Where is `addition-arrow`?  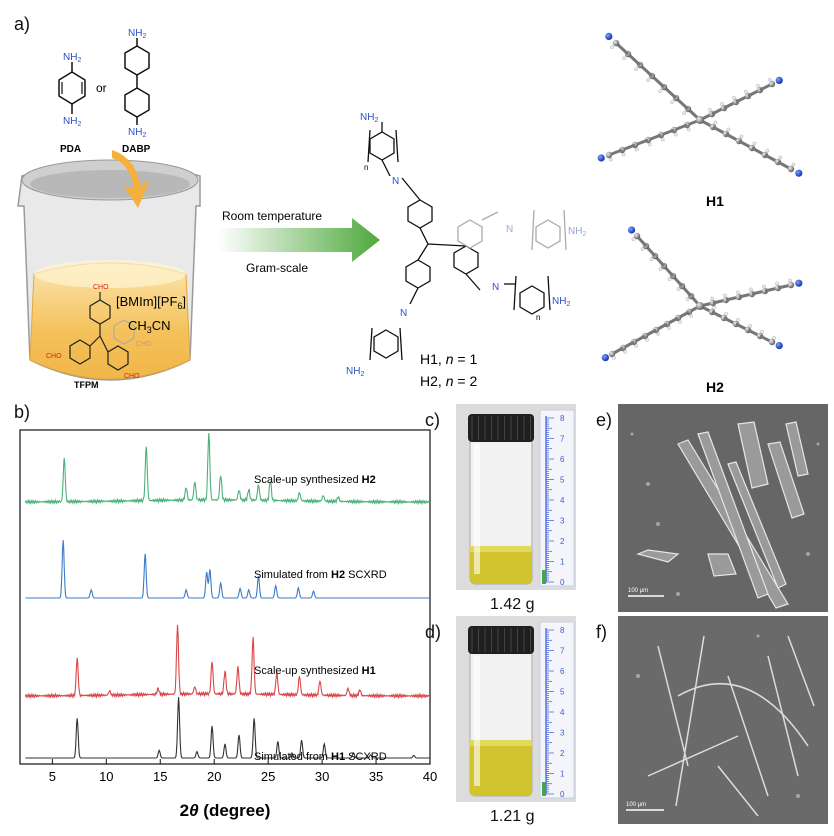
addition-arrow is located at coordinates (131, 179).